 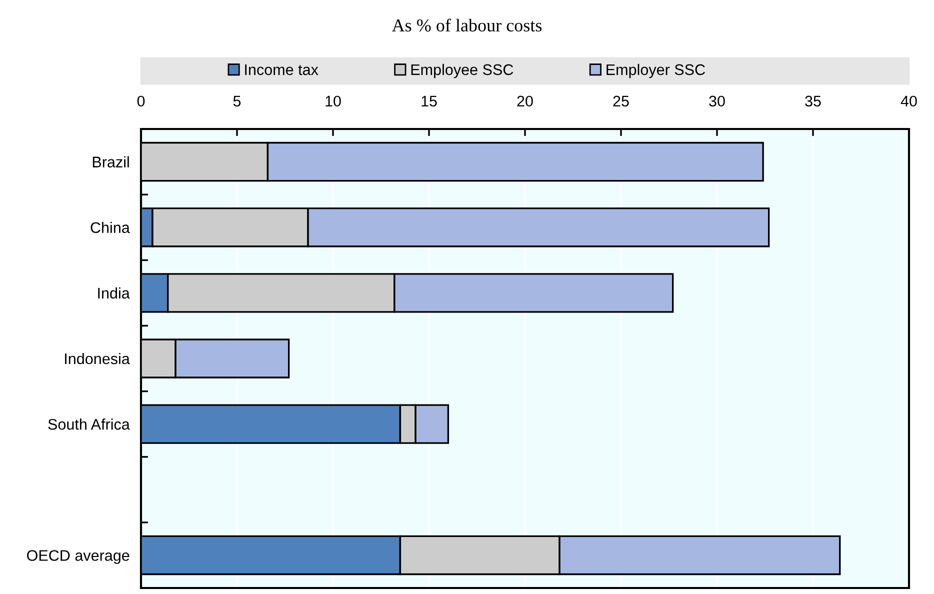 What do you see at coordinates (525, 101) in the screenshot?
I see `x-tick-label: 20` at bounding box center [525, 101].